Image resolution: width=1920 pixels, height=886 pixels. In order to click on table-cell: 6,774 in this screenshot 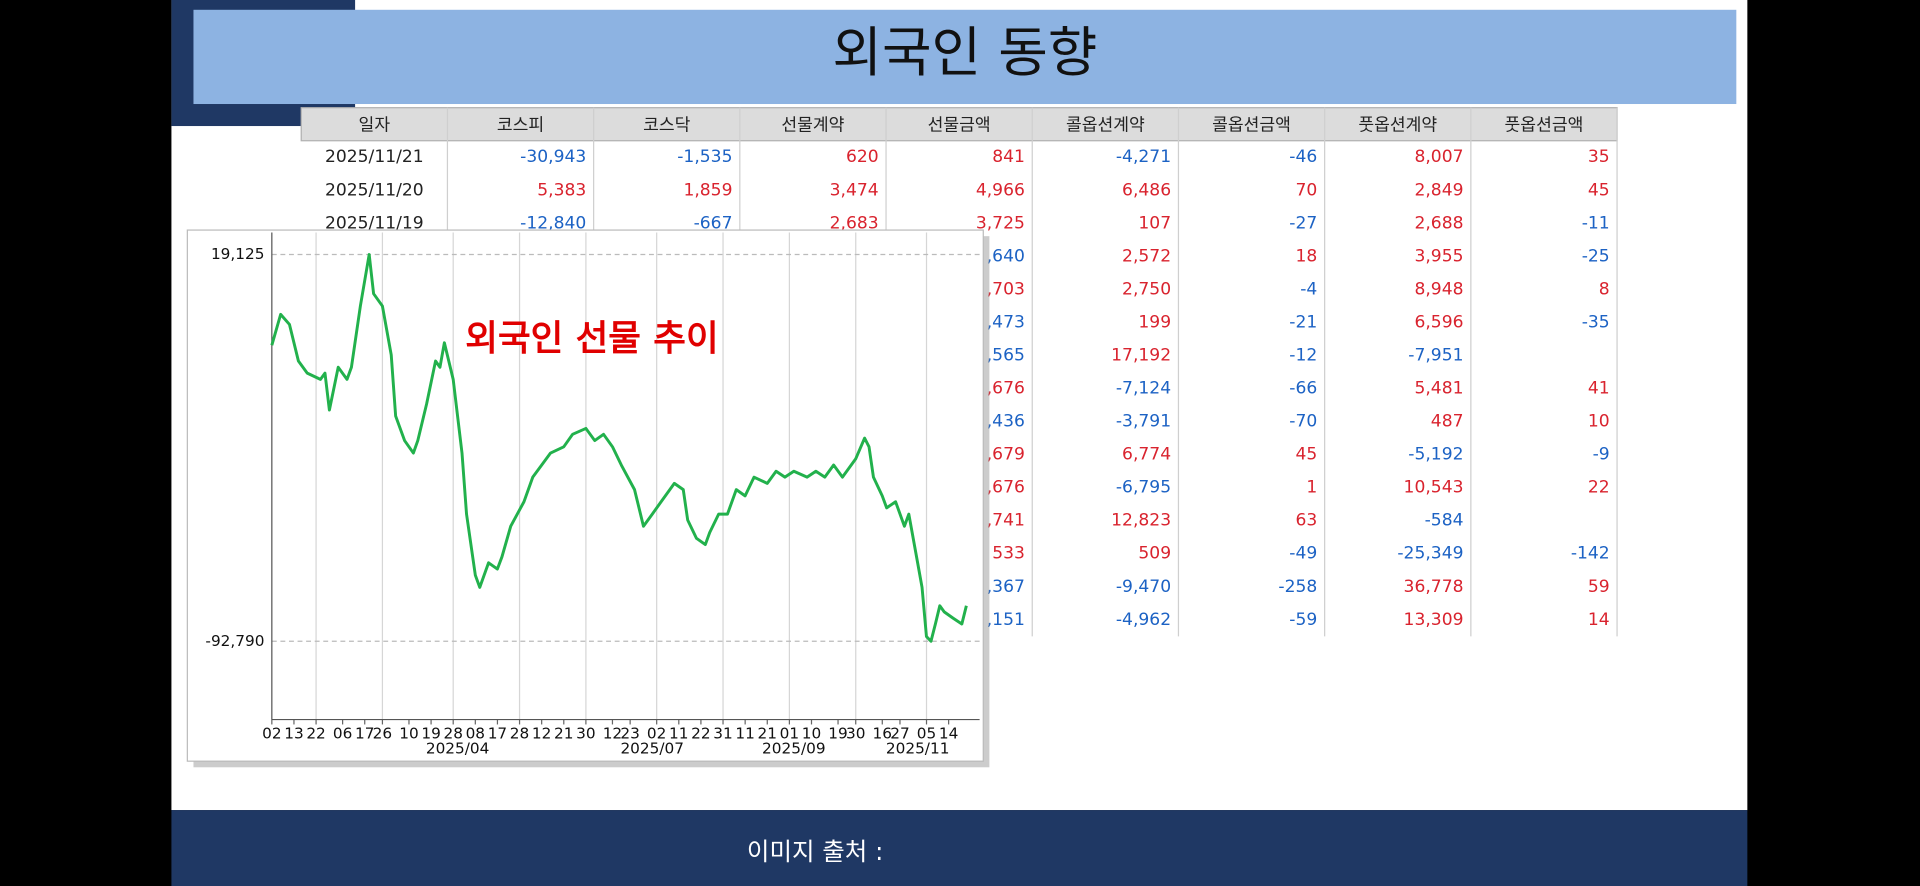, I will do `click(1146, 455)`.